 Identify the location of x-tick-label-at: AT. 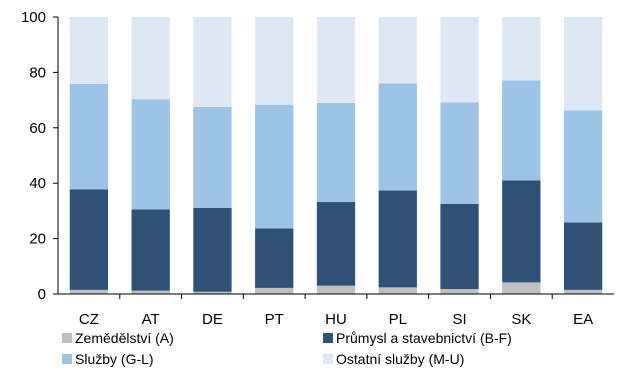
(151, 319).